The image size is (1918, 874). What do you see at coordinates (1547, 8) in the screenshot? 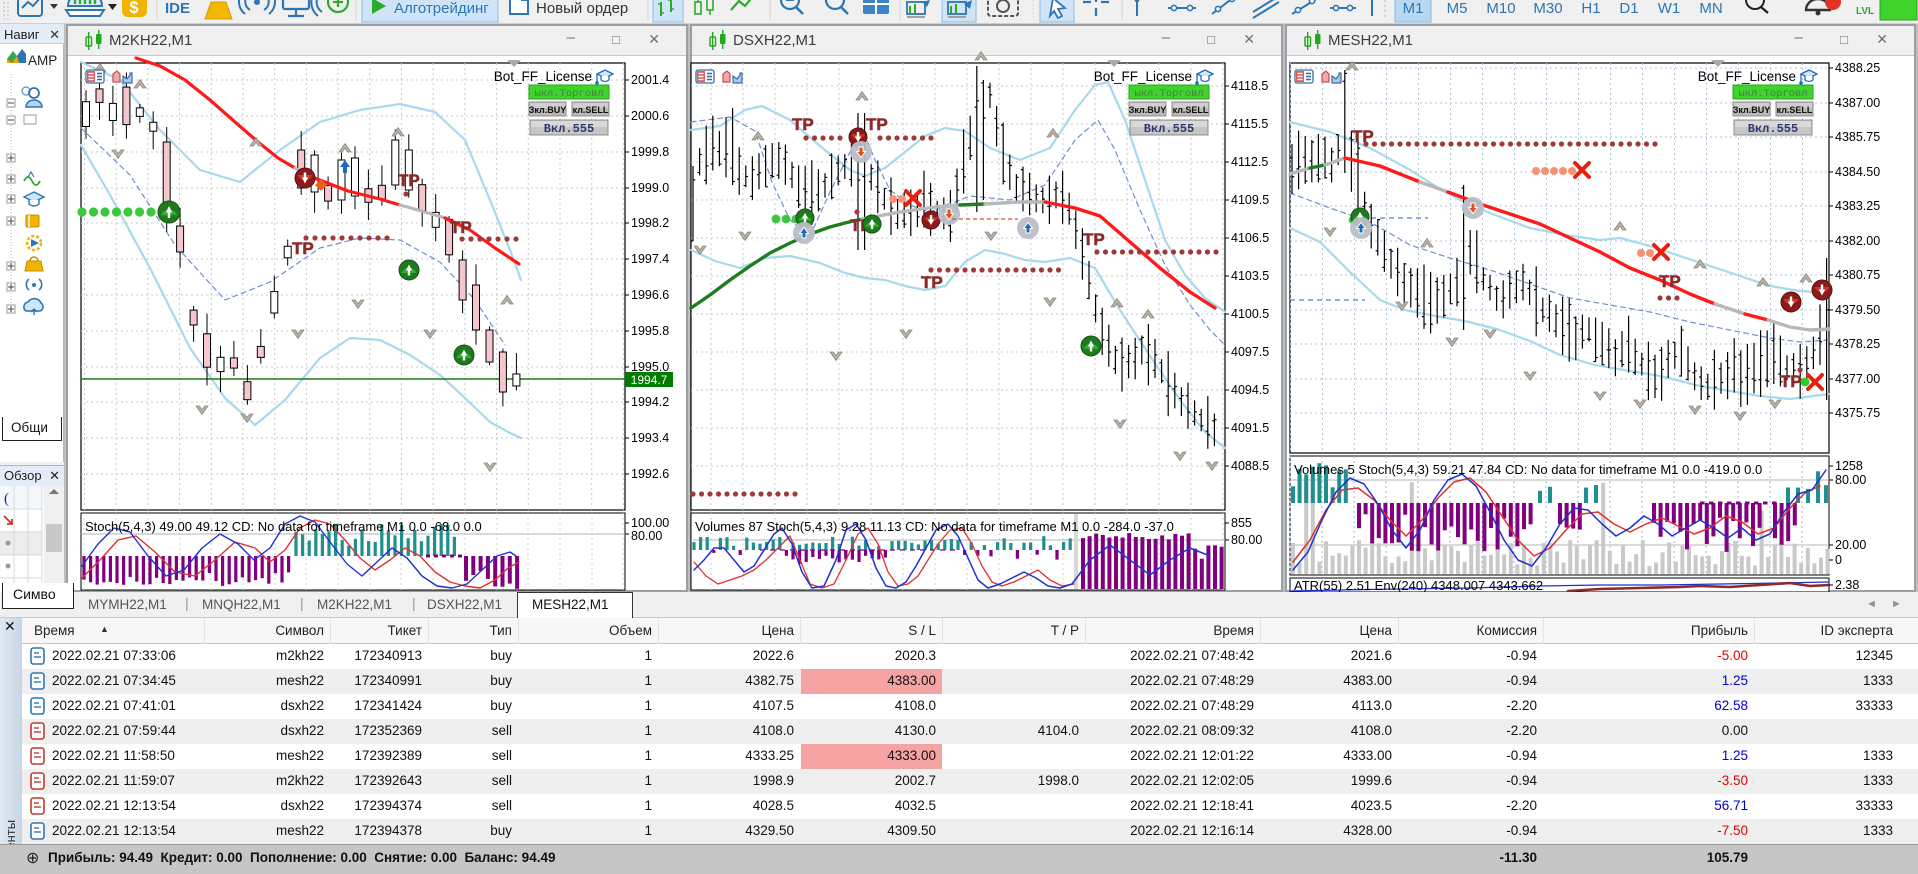
I see `svg-text: M30` at bounding box center [1547, 8].